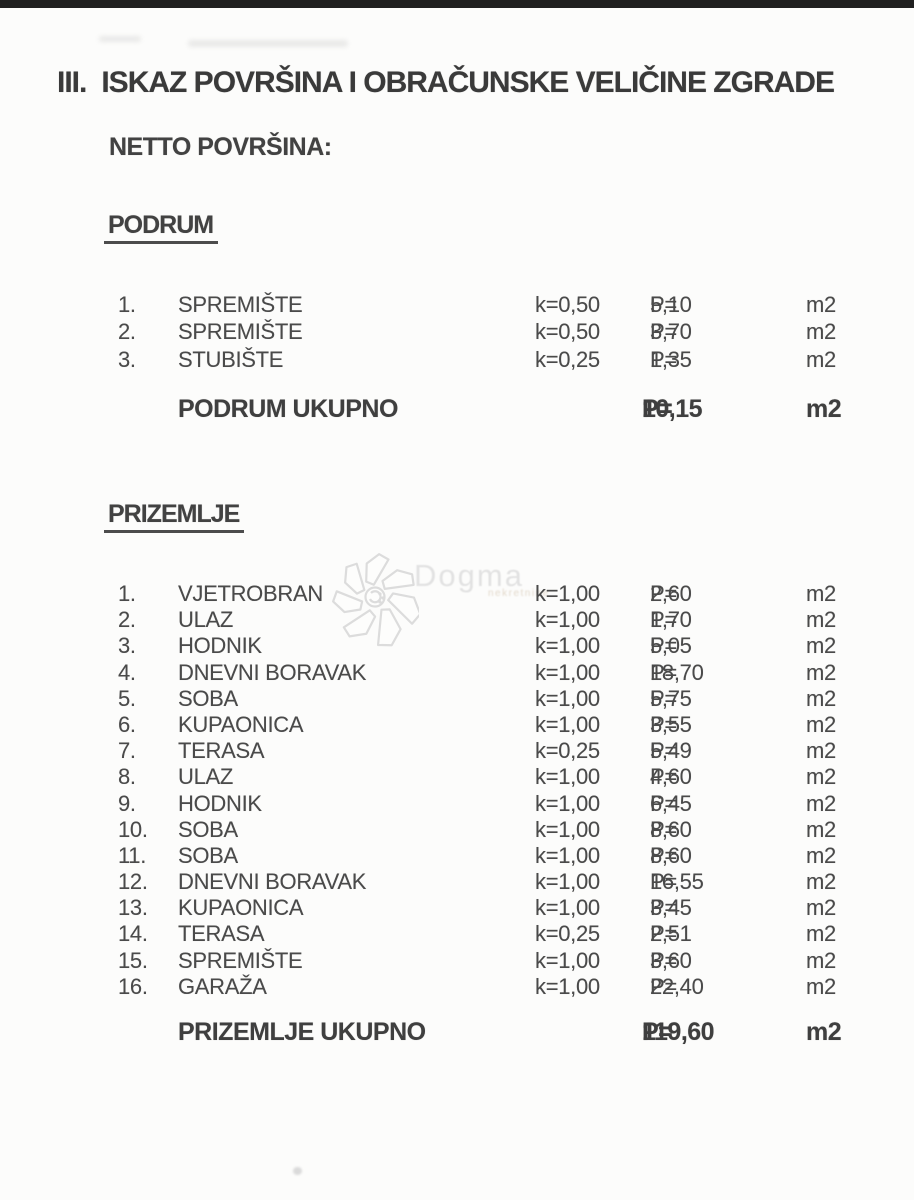 The width and height of the screenshot is (914, 1200). I want to click on row-number: 16., so click(133, 986).